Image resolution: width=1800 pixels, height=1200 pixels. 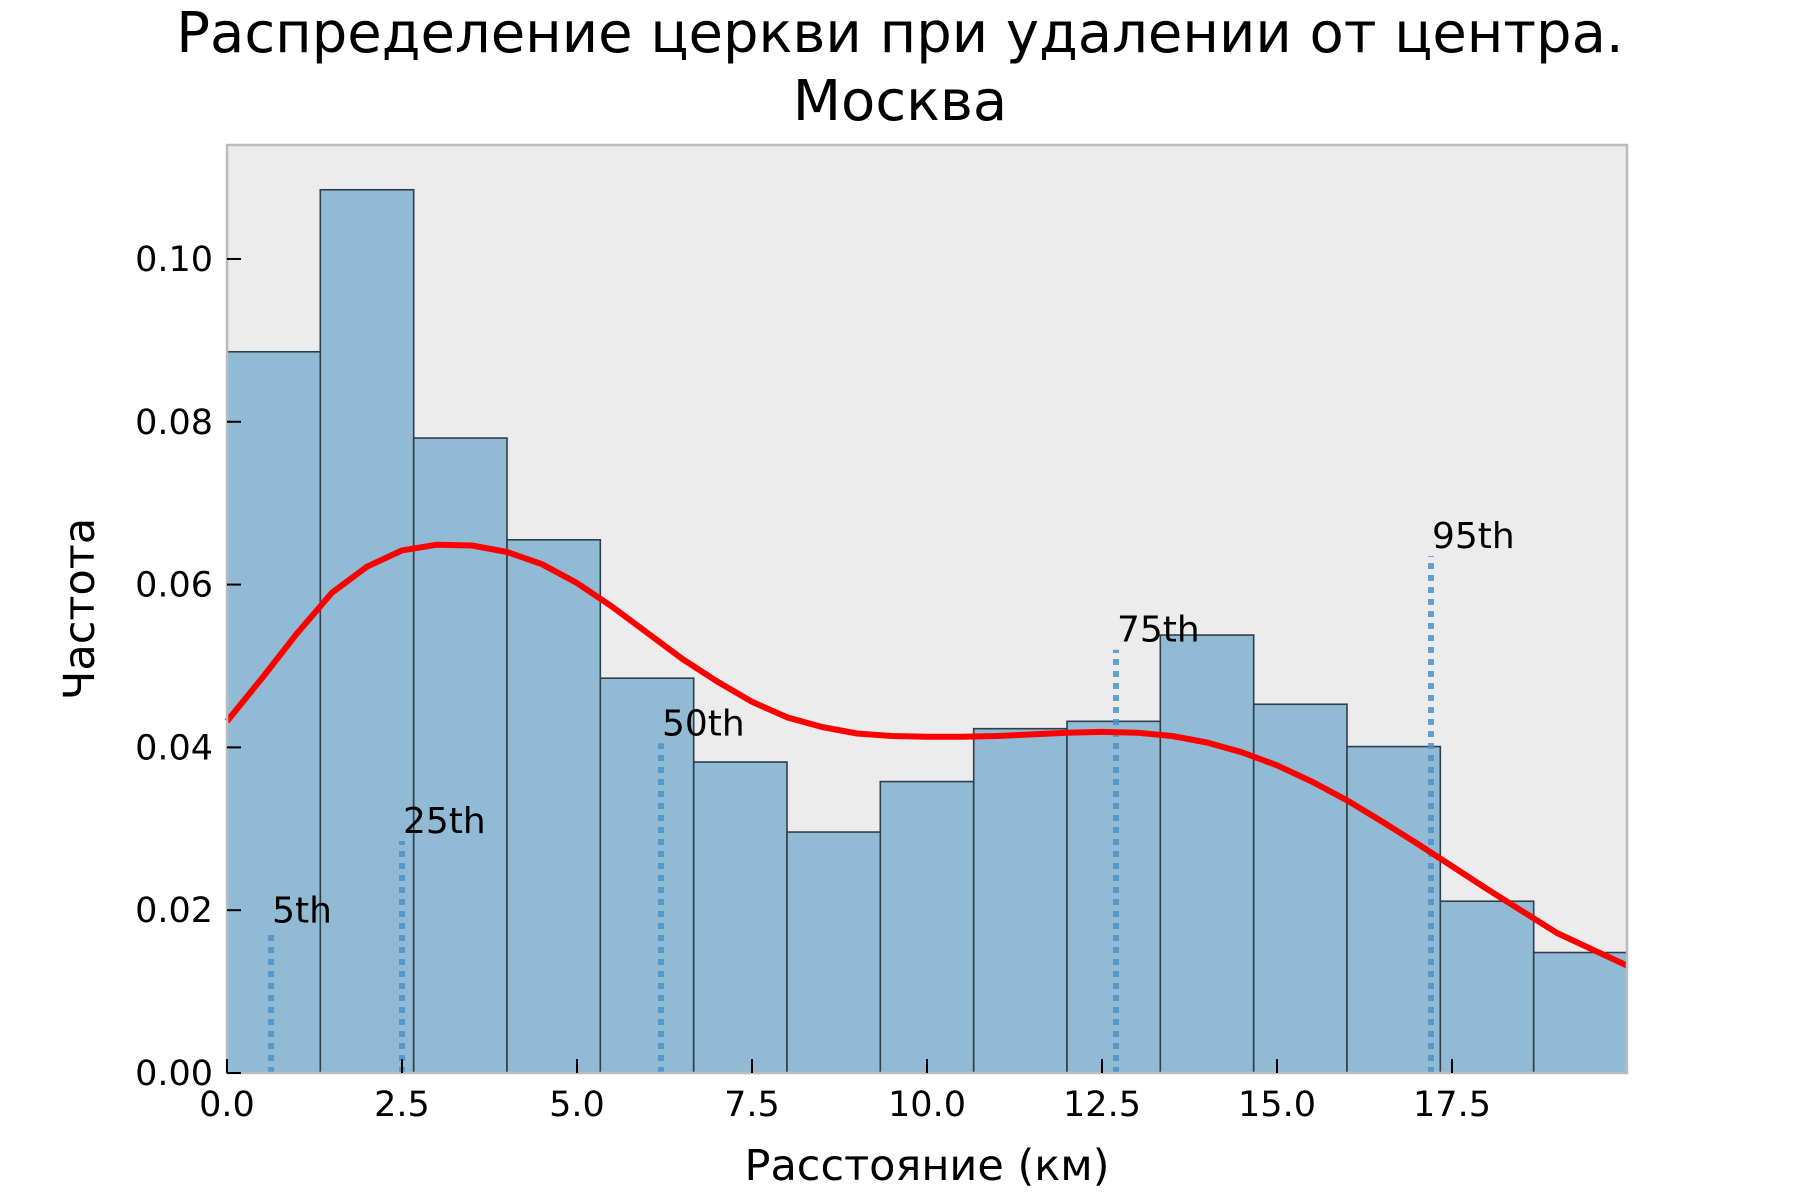 I want to click on x-tick-label: 7.5, so click(x=752, y=1105).